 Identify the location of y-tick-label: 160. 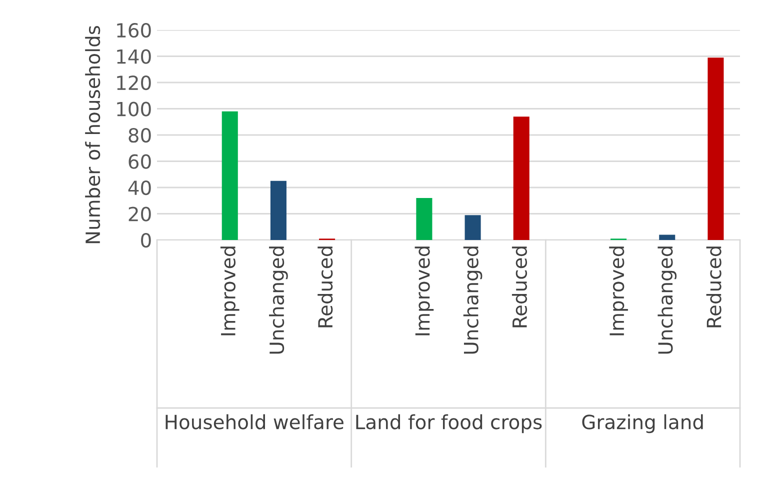
(134, 30).